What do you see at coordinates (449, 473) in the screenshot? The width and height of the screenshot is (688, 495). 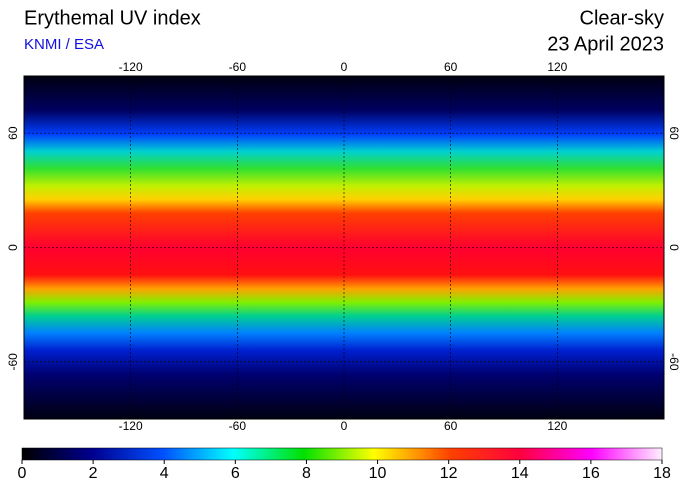 I see `colorbar-label: 12` at bounding box center [449, 473].